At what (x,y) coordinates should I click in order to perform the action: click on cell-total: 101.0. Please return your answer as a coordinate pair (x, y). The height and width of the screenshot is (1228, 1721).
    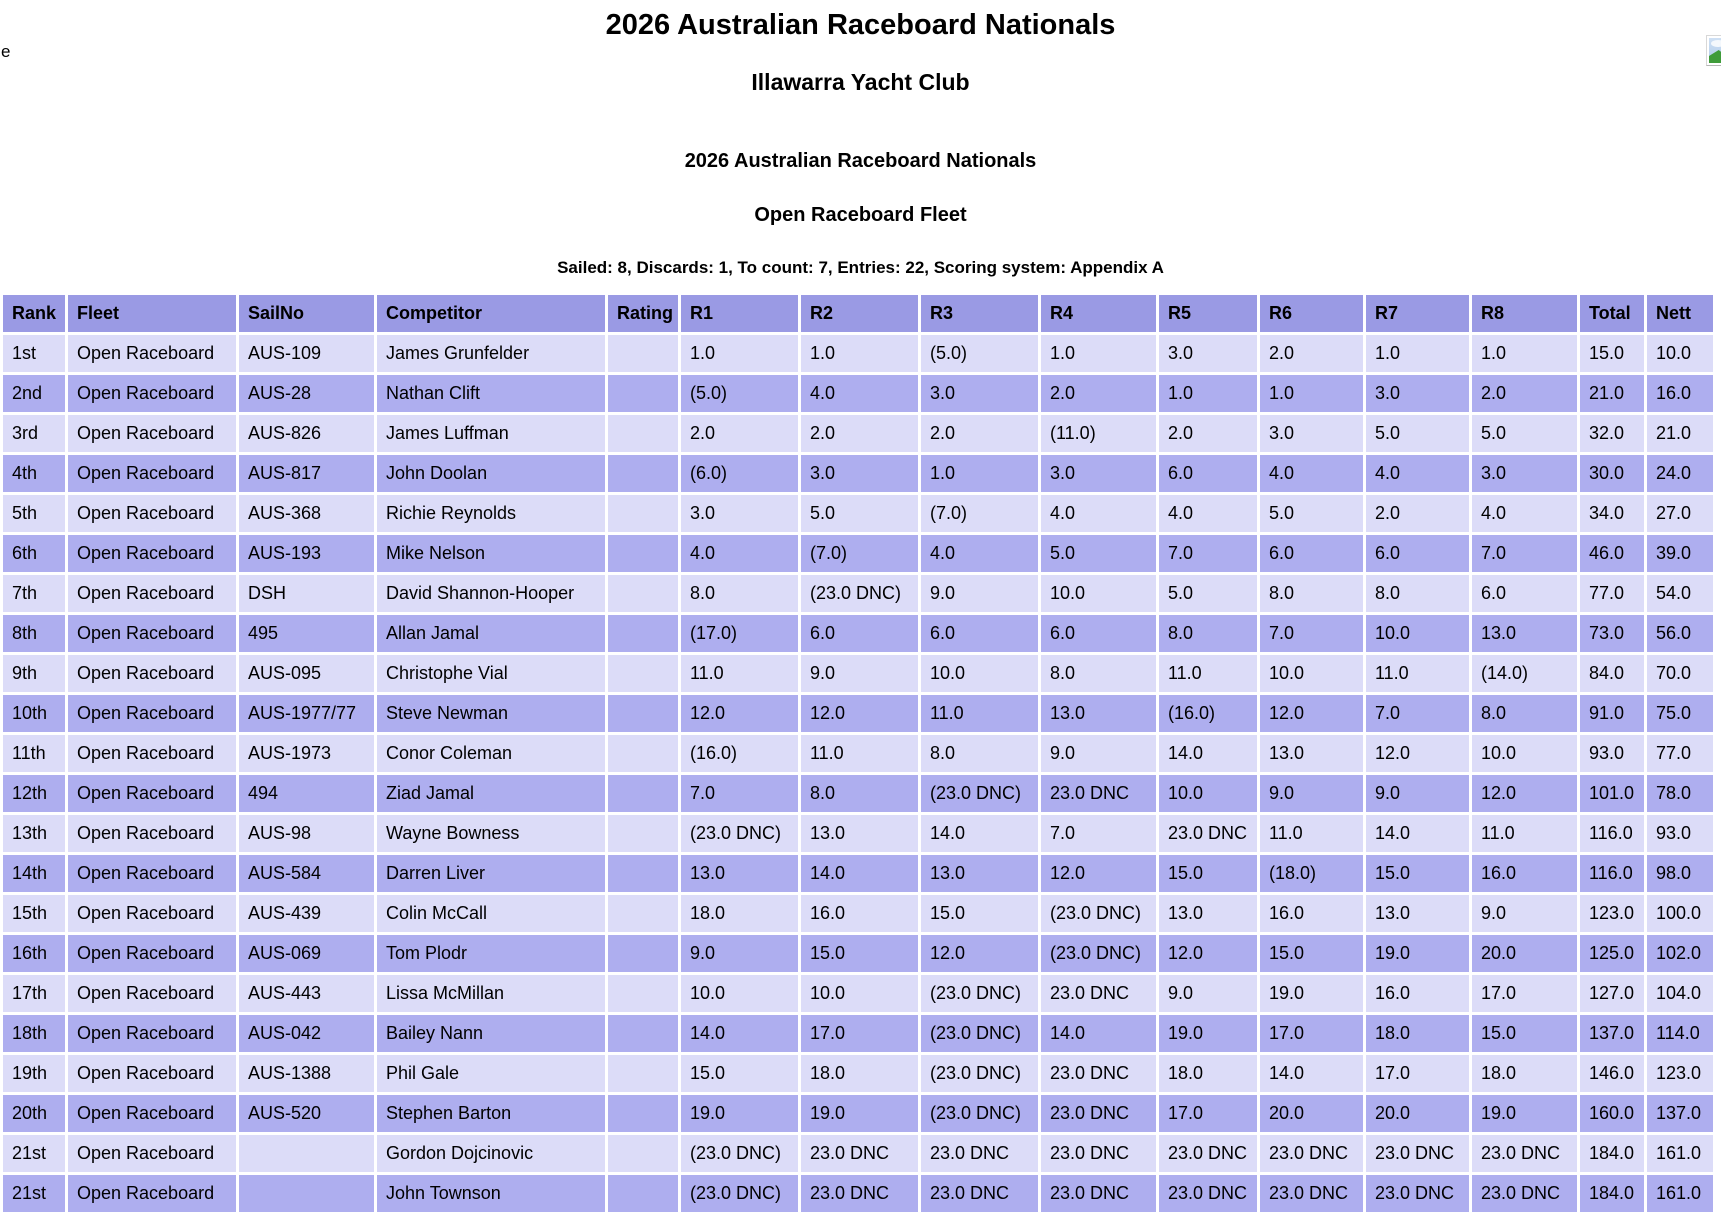
    Looking at the image, I should click on (1612, 793).